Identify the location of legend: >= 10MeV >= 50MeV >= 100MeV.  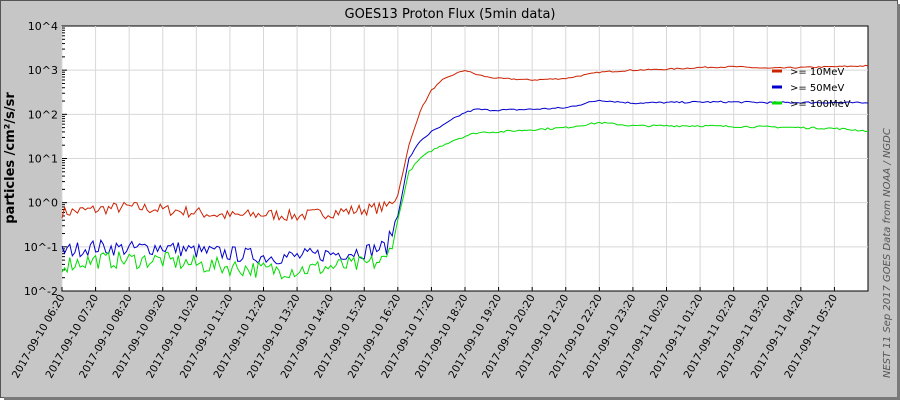
(811, 88).